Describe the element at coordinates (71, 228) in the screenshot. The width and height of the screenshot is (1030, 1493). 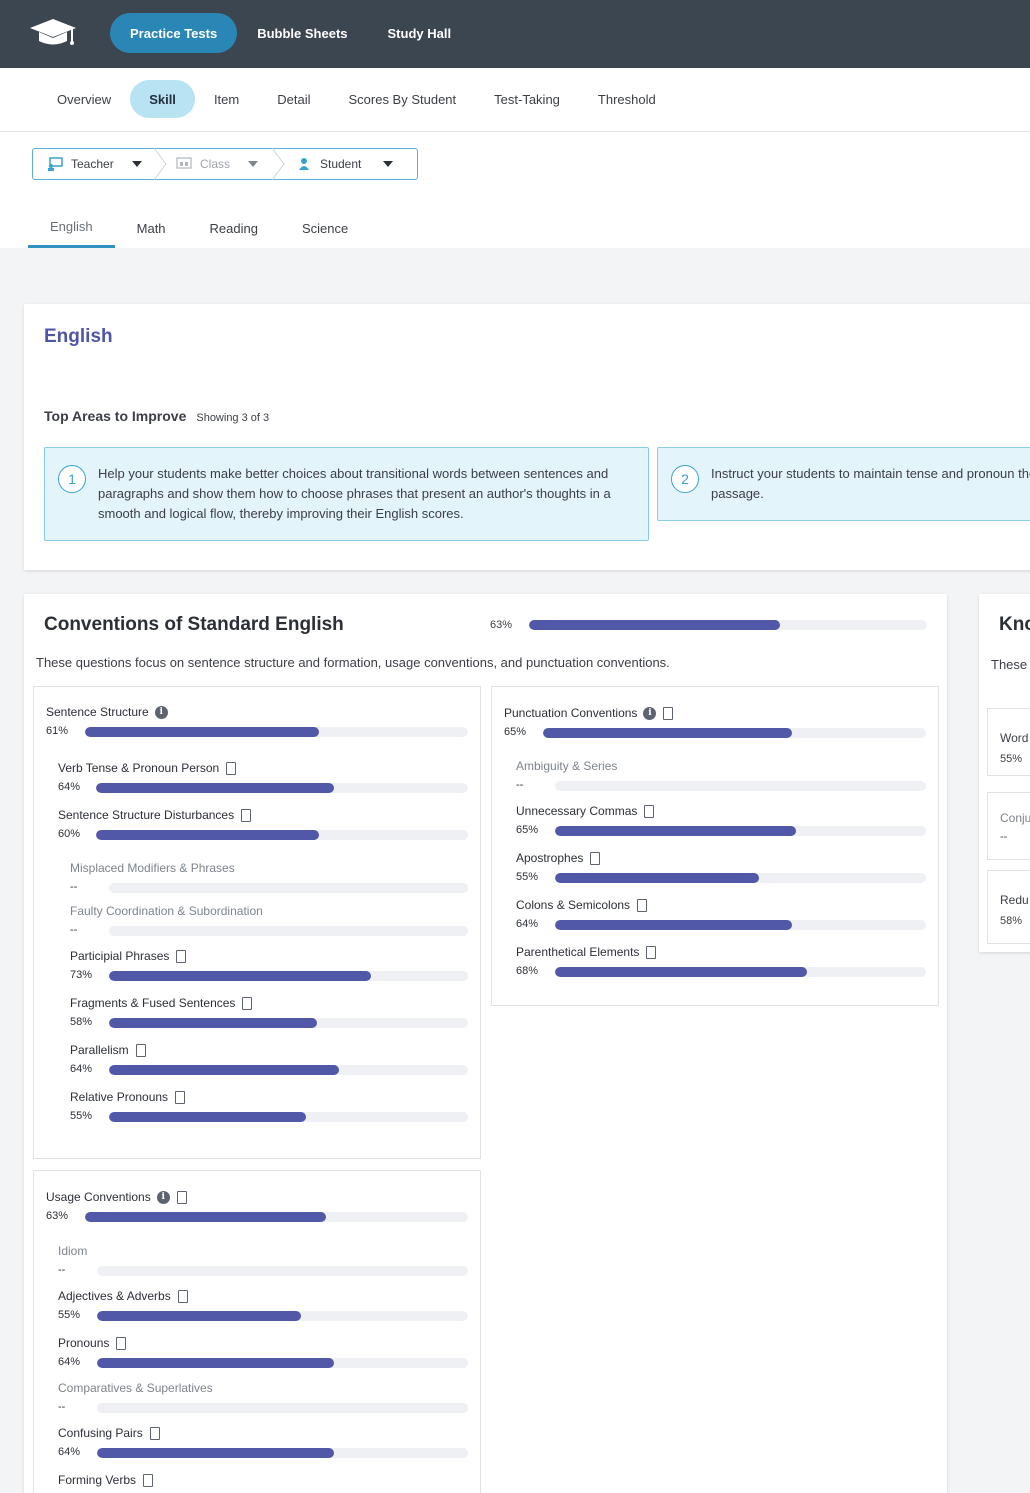
I see `tab-english: English` at that location.